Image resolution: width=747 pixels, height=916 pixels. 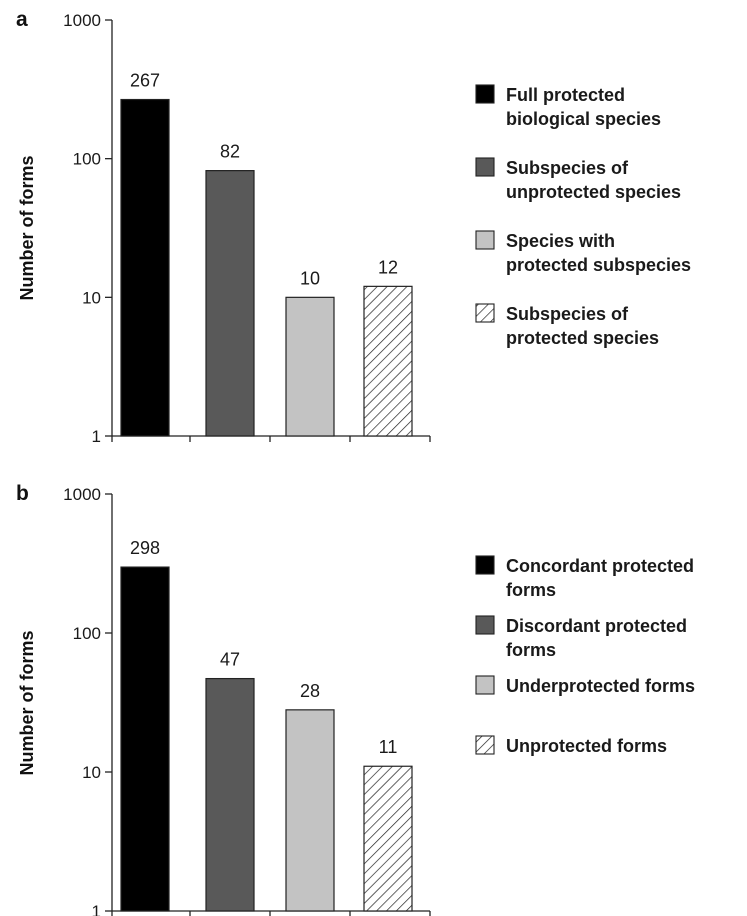 I want to click on legend-label: protected subspecies, so click(x=598, y=265).